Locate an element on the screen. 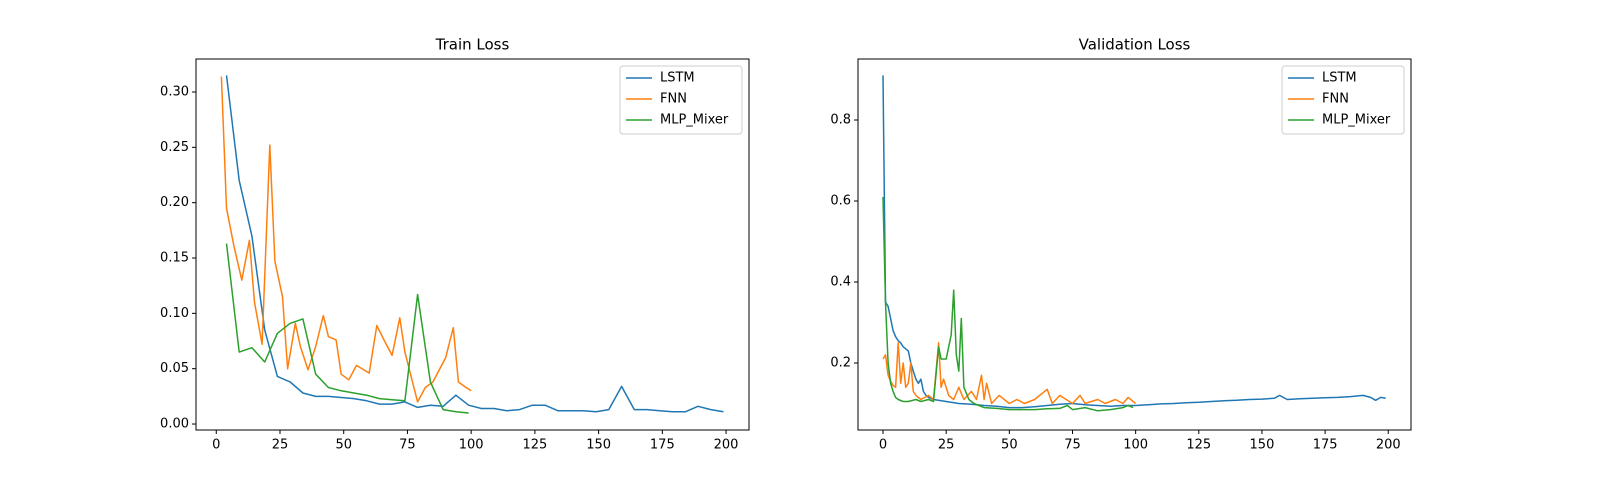 The width and height of the screenshot is (1600, 500). y-tick-label: 0.10 is located at coordinates (174, 313).